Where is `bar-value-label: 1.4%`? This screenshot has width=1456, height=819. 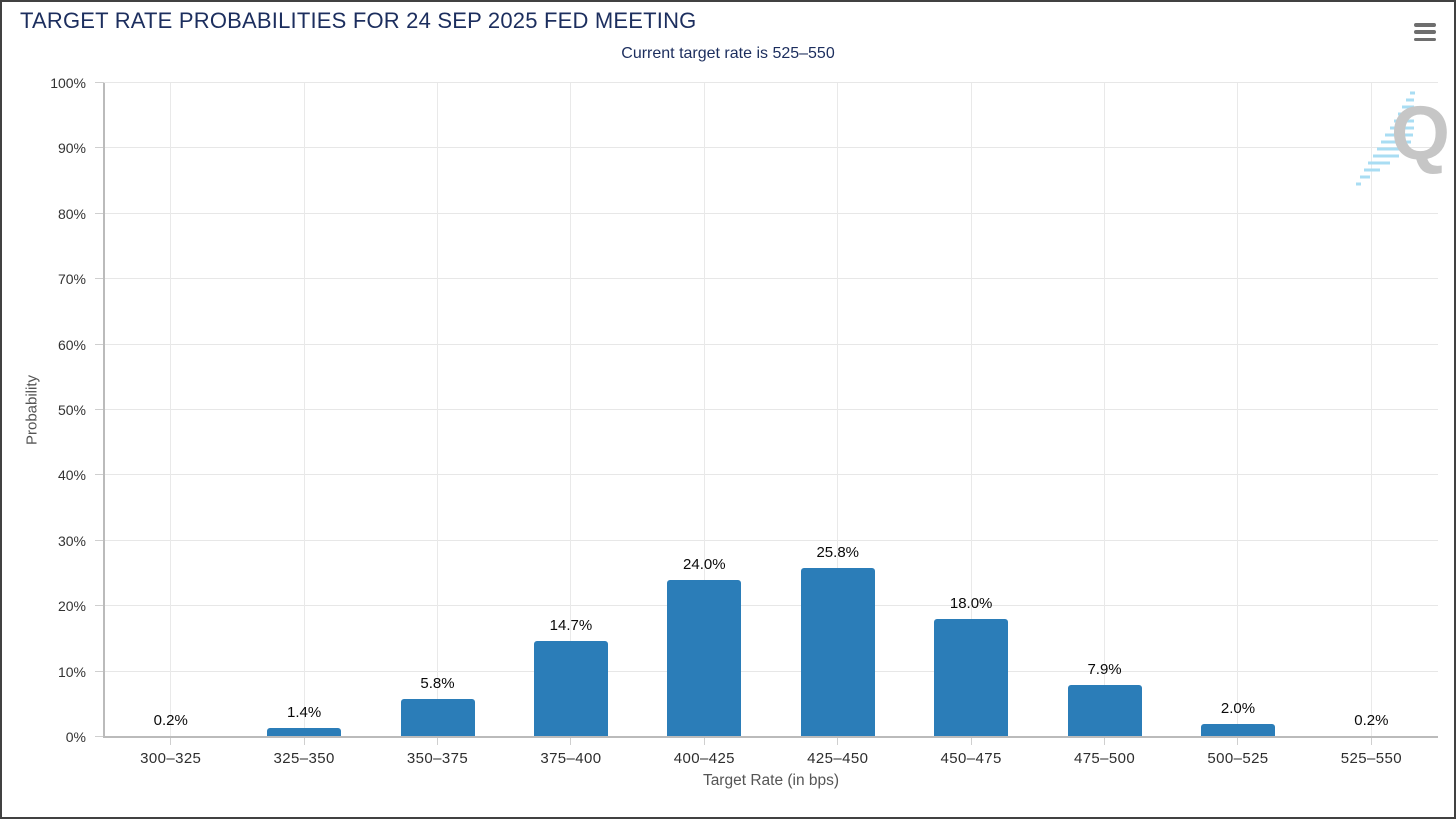 bar-value-label: 1.4% is located at coordinates (304, 712).